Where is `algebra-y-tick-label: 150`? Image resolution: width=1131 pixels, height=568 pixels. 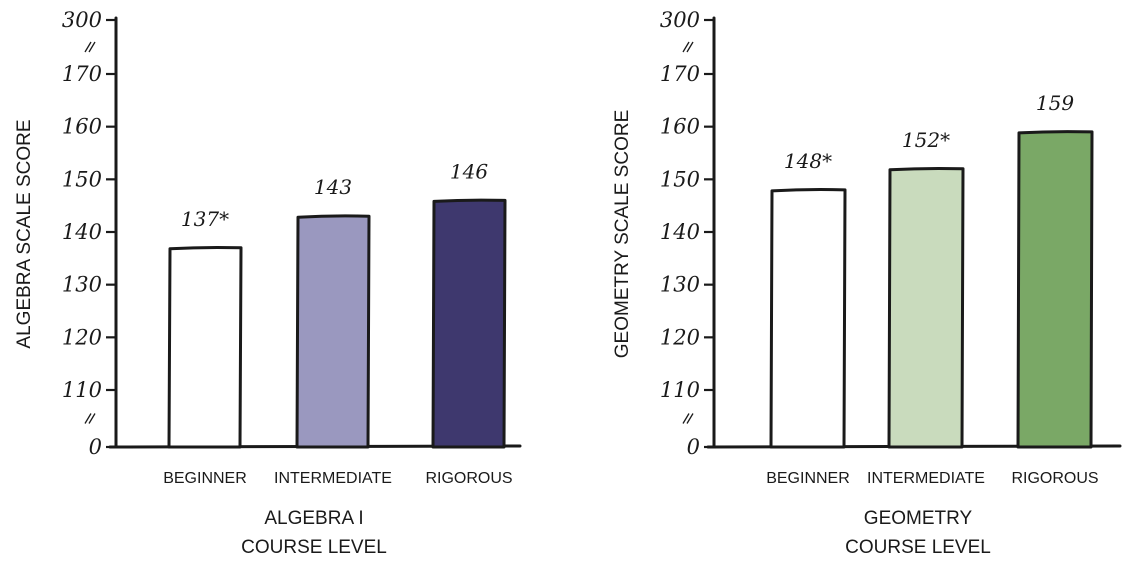
algebra-y-tick-label: 150 is located at coordinates (82, 179).